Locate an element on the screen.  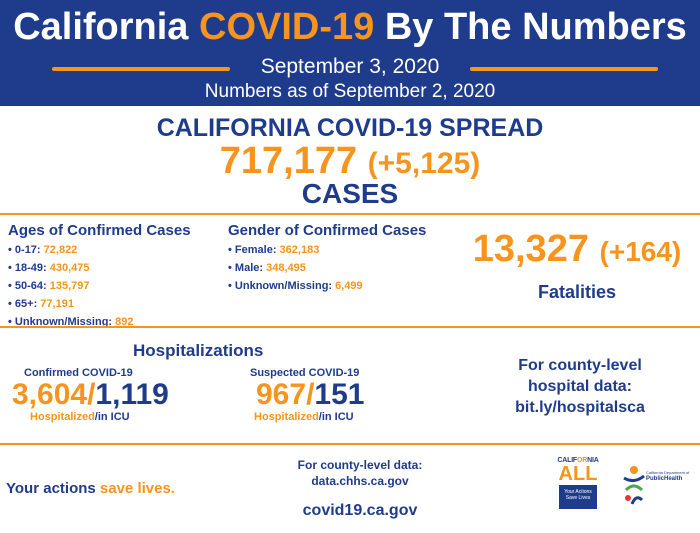
ages-title: Ages of Confirmed Cases is located at coordinates (99, 230).